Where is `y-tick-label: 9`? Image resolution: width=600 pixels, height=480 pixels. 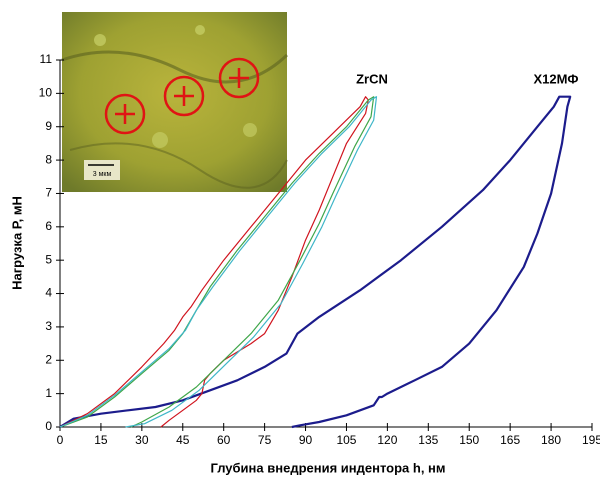 y-tick-label: 9 is located at coordinates (48, 126).